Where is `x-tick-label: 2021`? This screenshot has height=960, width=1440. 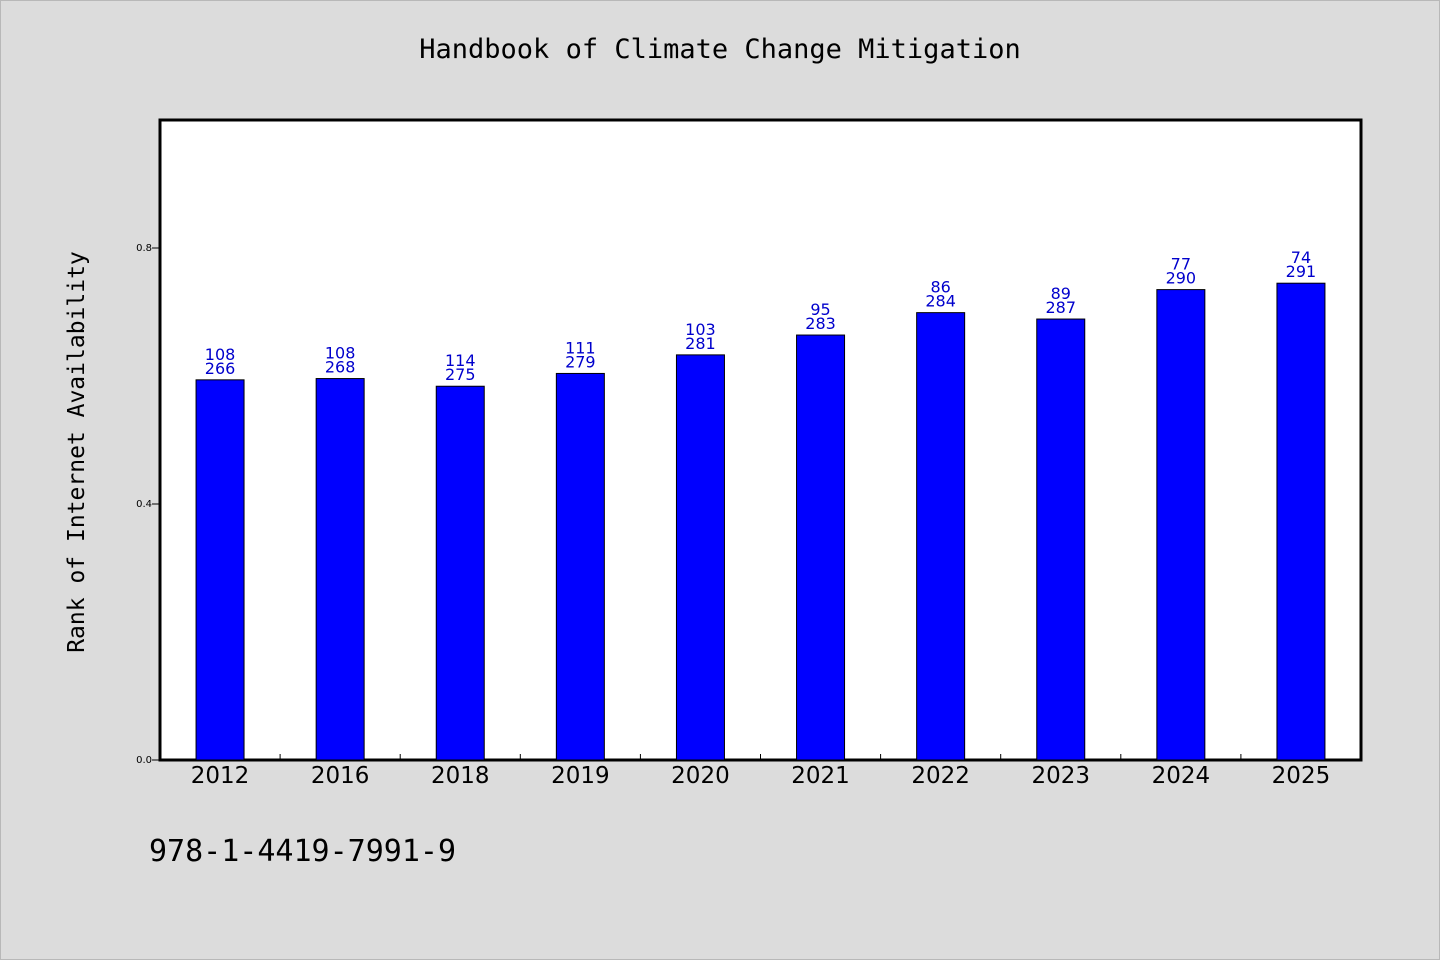
x-tick-label: 2021 is located at coordinates (820, 776).